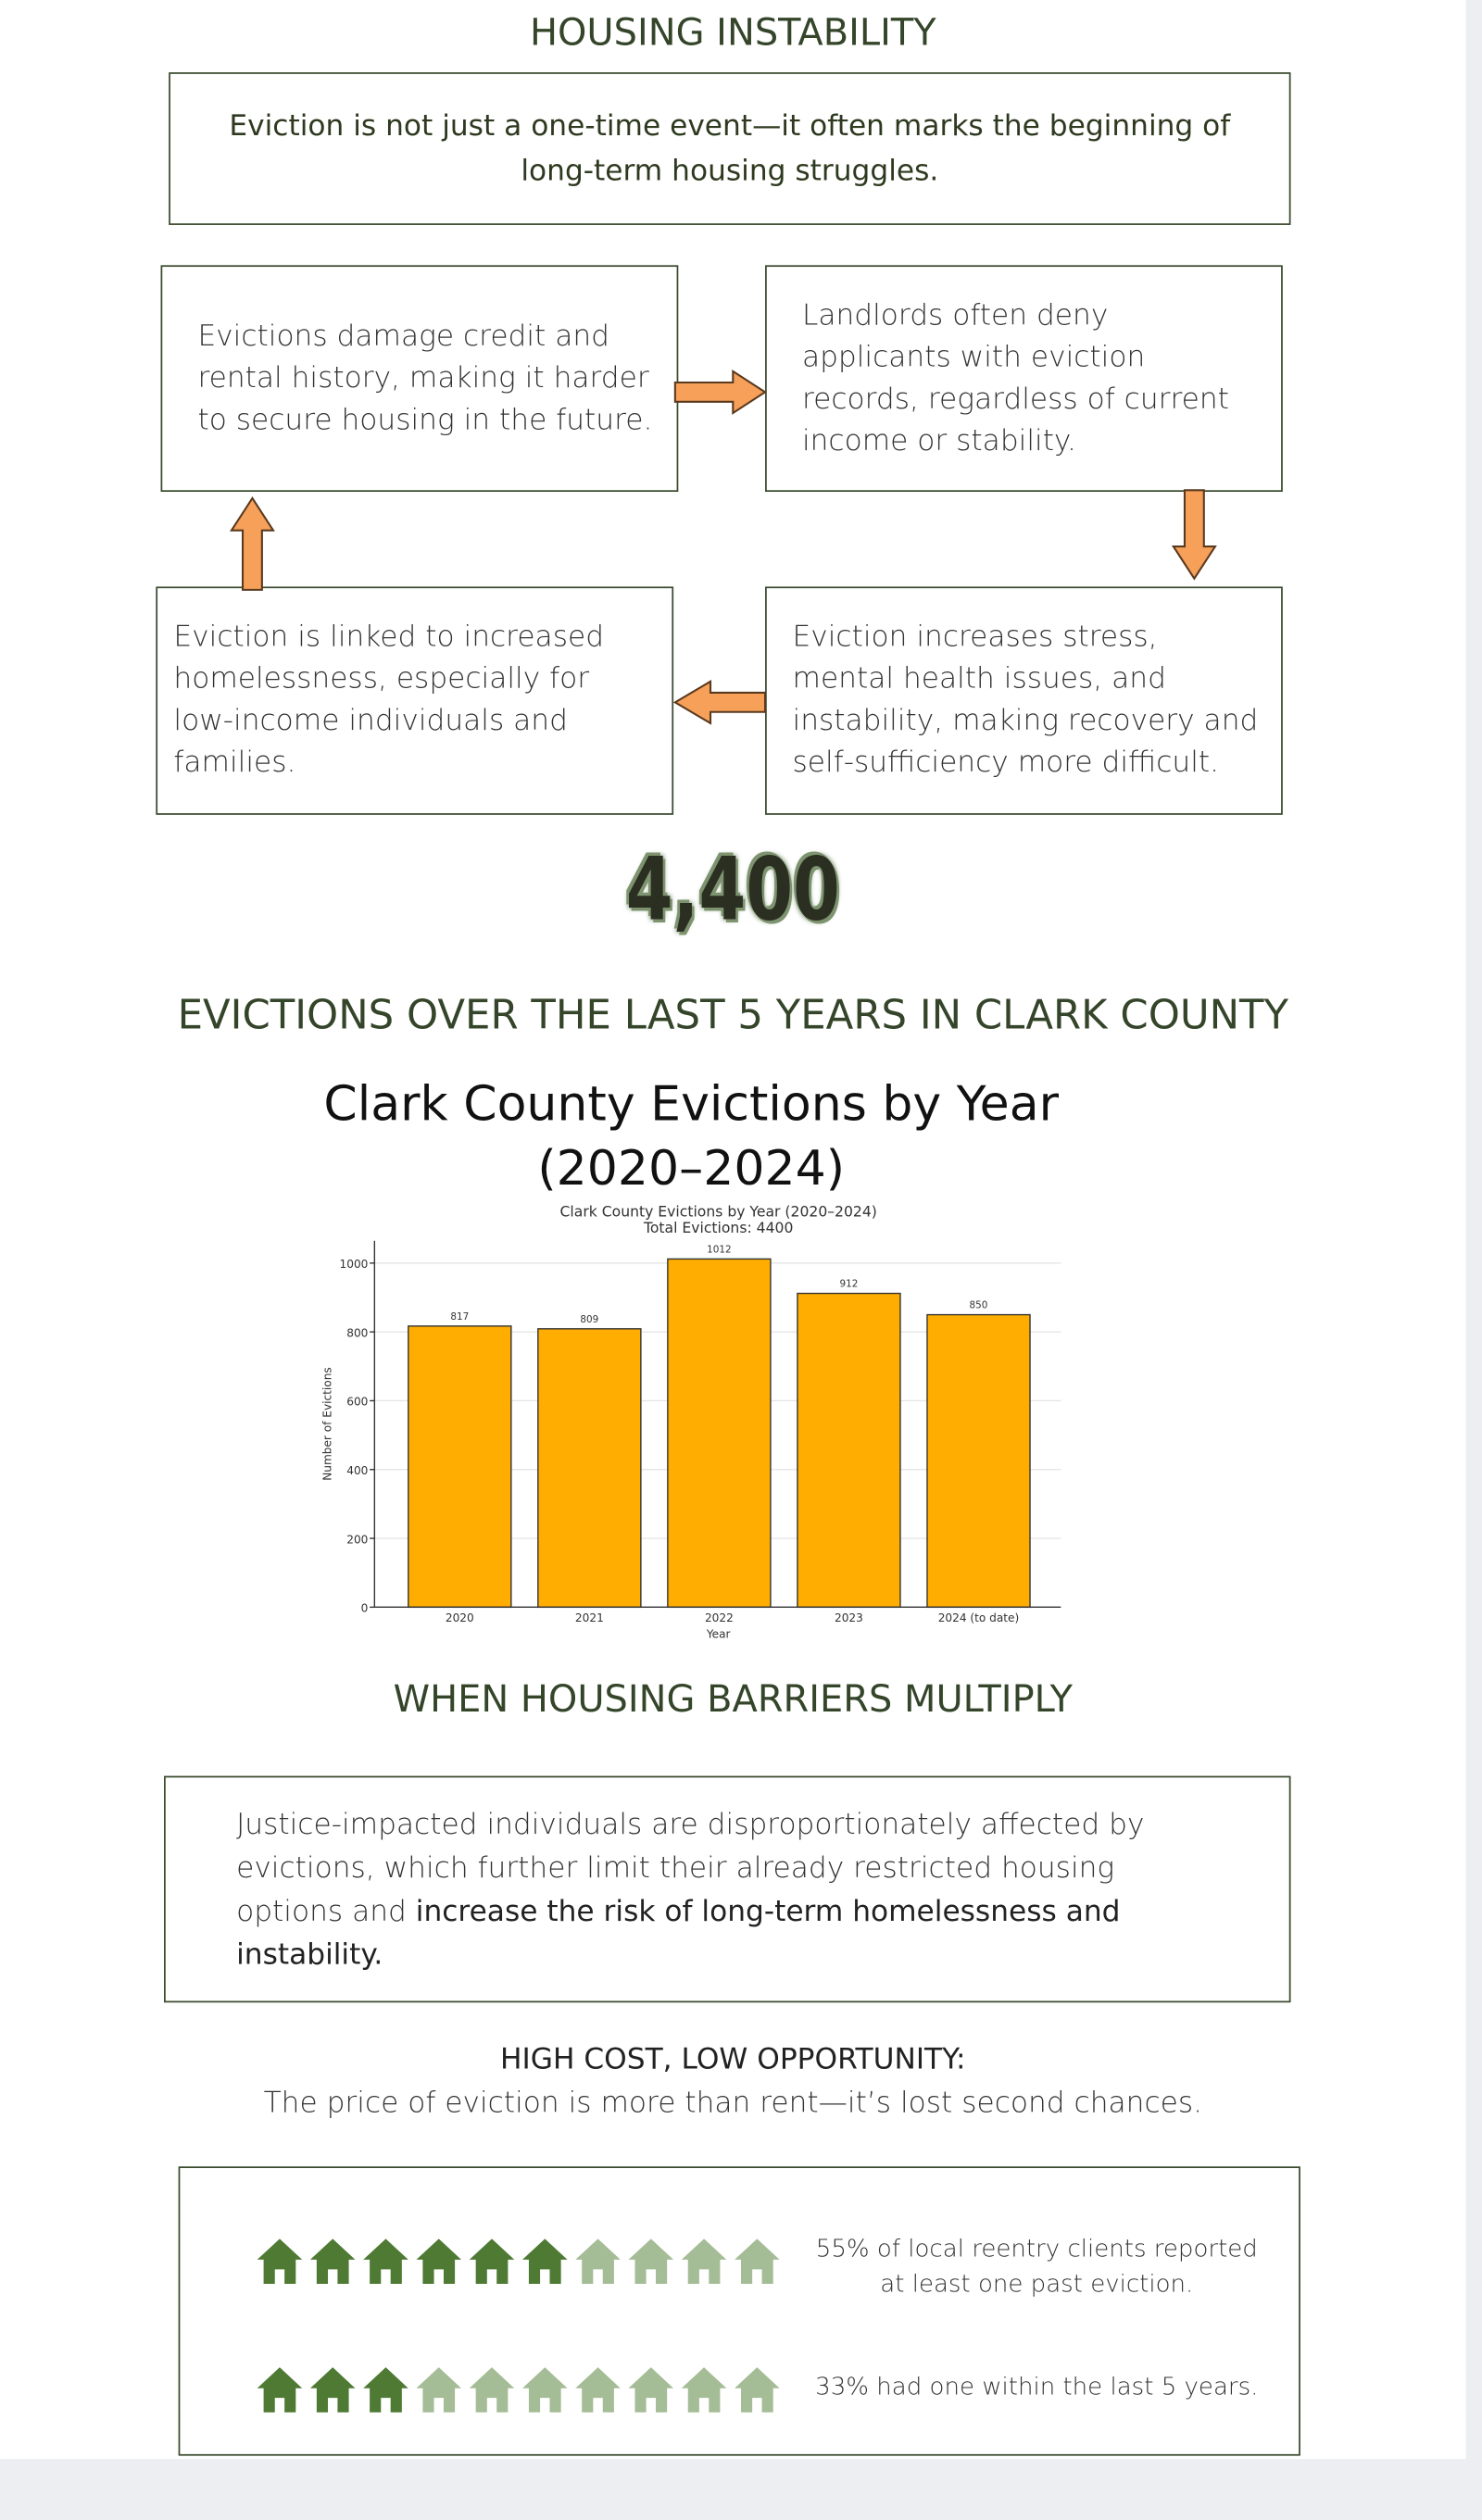 This screenshot has width=1482, height=2520. I want to click on y-tick-label: 0, so click(365, 1608).